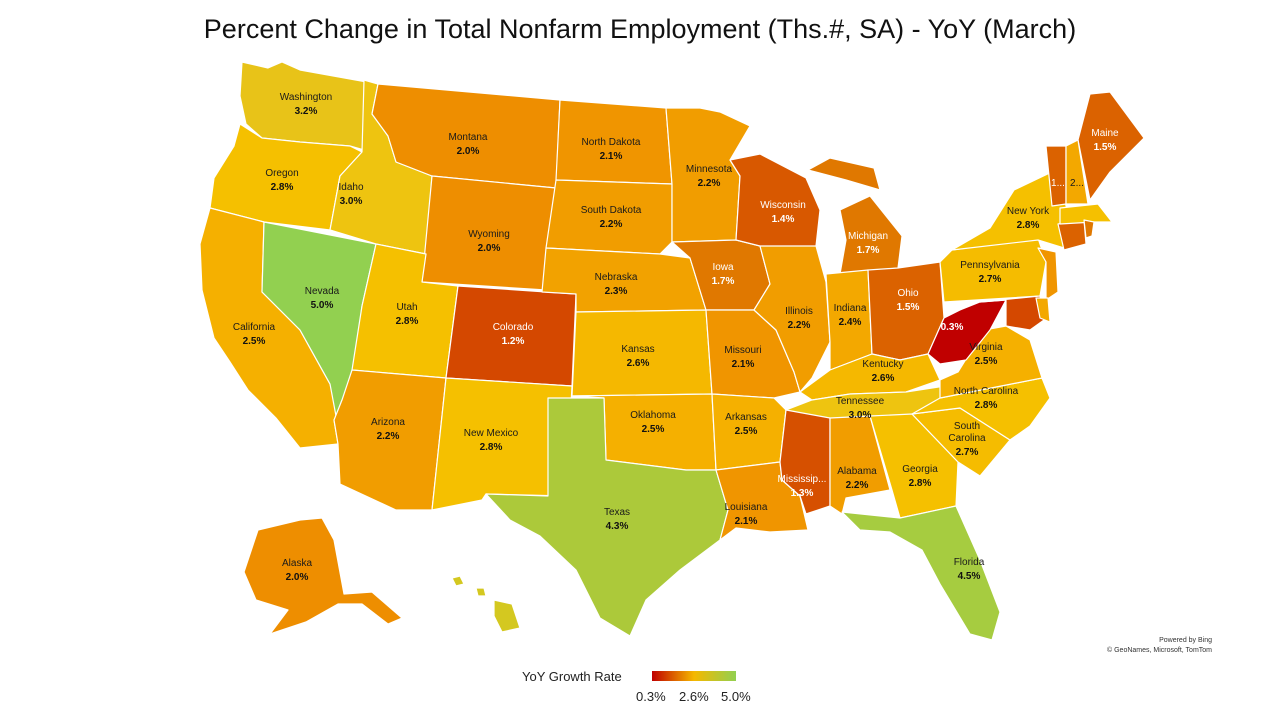 The image size is (1280, 720). Describe the element at coordinates (407, 321) in the screenshot. I see `state-value-ut: 2.8%` at that location.